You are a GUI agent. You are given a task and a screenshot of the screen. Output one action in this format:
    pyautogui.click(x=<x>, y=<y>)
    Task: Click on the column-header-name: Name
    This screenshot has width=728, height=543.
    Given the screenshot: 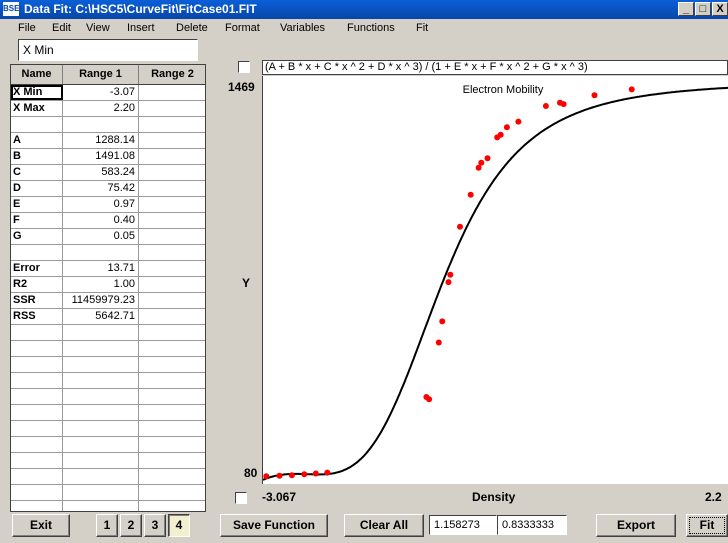 What is the action you would take?
    pyautogui.click(x=37, y=74)
    